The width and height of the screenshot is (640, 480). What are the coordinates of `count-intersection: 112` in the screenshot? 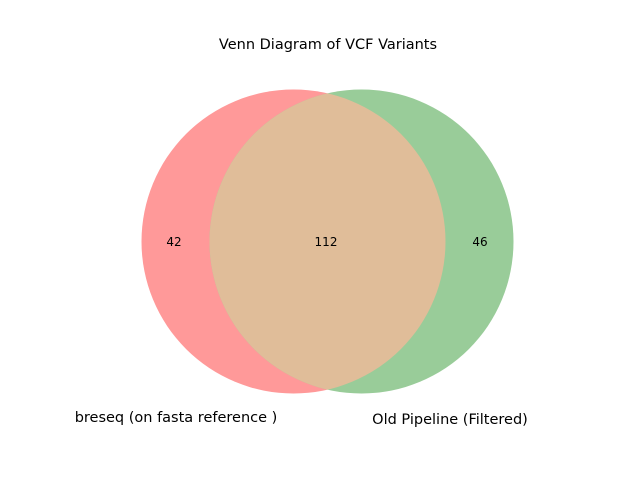 It's located at (326, 242).